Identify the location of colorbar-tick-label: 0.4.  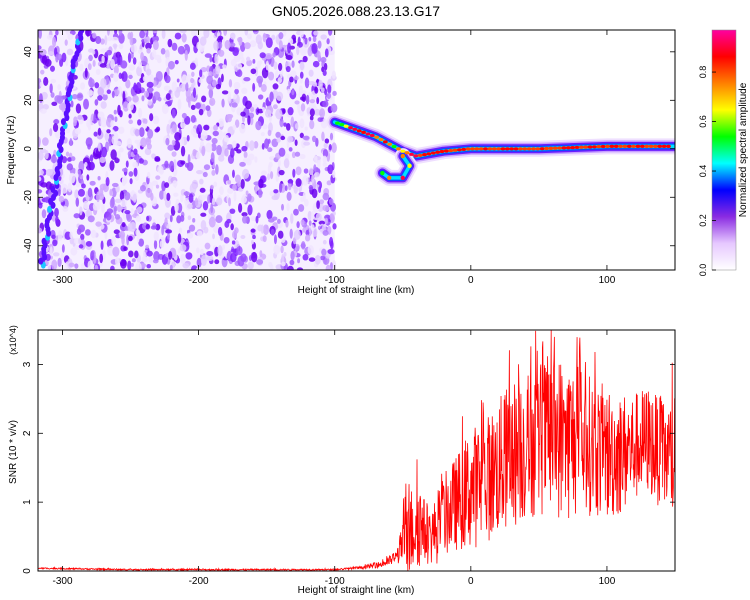
(703, 171).